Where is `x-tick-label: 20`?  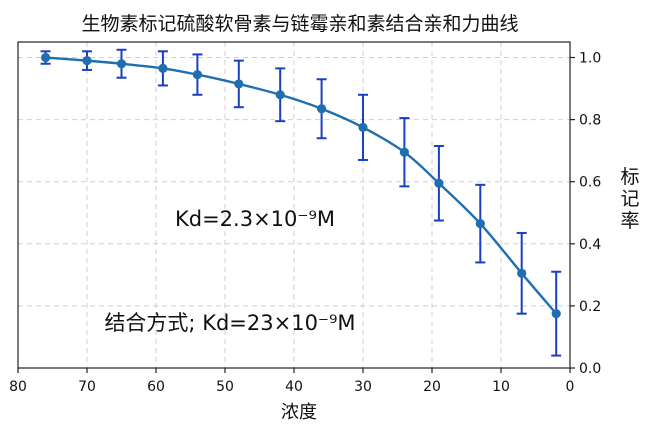
x-tick-label: 20 is located at coordinates (432, 387).